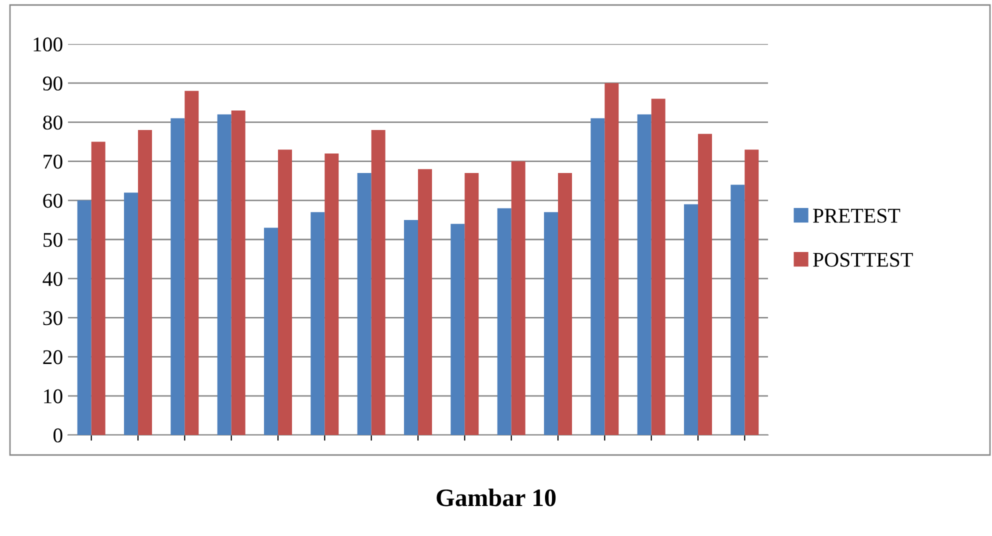 The height and width of the screenshot is (536, 992). What do you see at coordinates (863, 259) in the screenshot?
I see `legend-label: POSTTEST` at bounding box center [863, 259].